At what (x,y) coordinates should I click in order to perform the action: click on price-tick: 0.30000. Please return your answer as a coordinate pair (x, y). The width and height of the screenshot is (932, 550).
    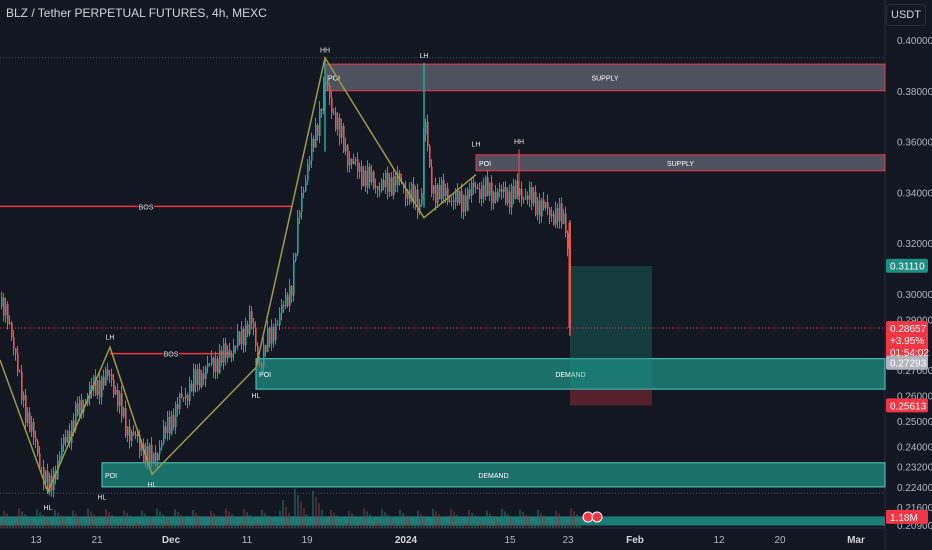
    Looking at the image, I should click on (914, 295).